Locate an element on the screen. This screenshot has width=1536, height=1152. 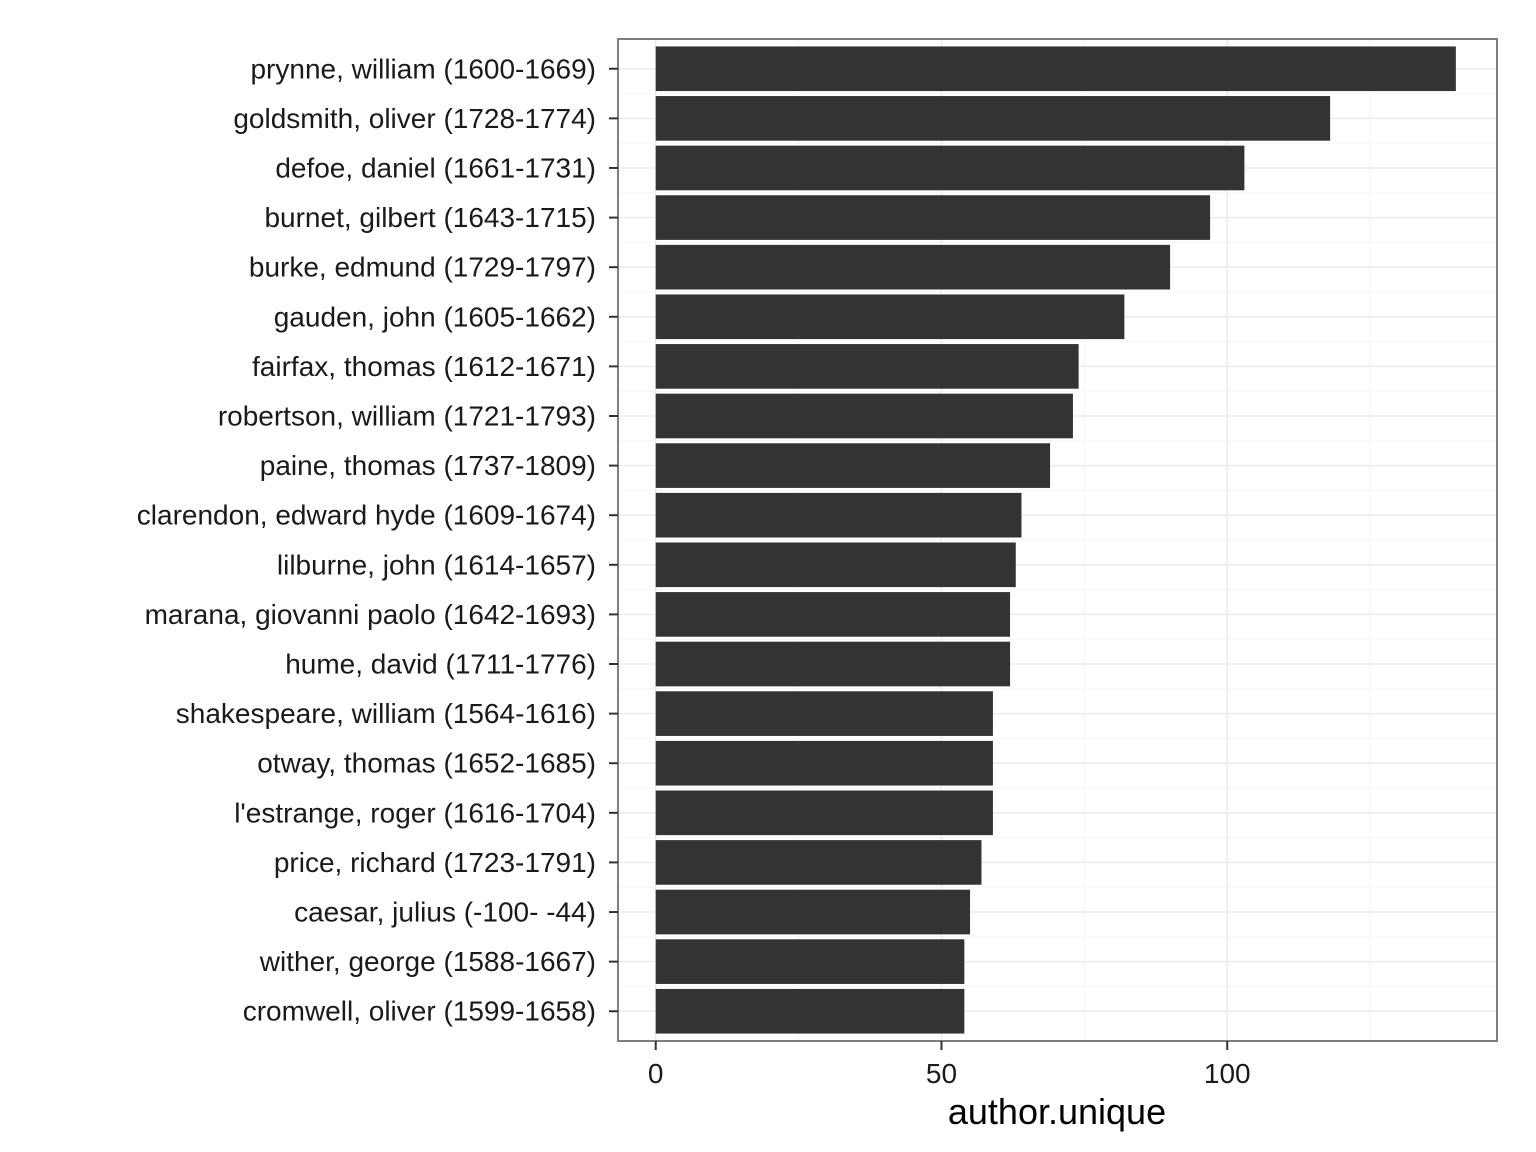
category-label: goldsmith, oliver (1728-1774) is located at coordinates (414, 118).